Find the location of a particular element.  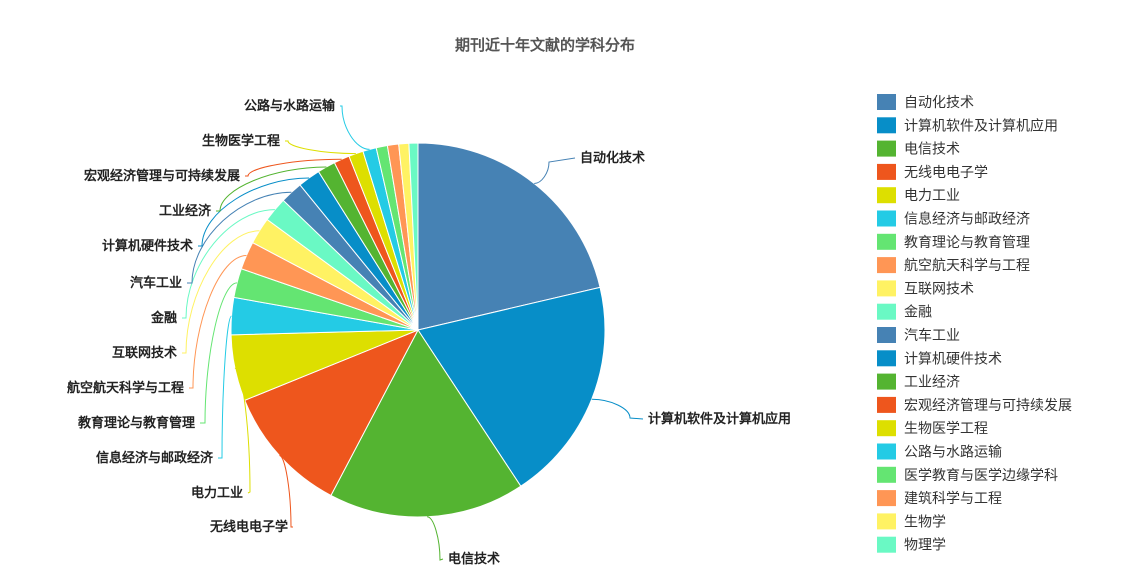

legend-label: 航空航天科学与工程 is located at coordinates (967, 266).